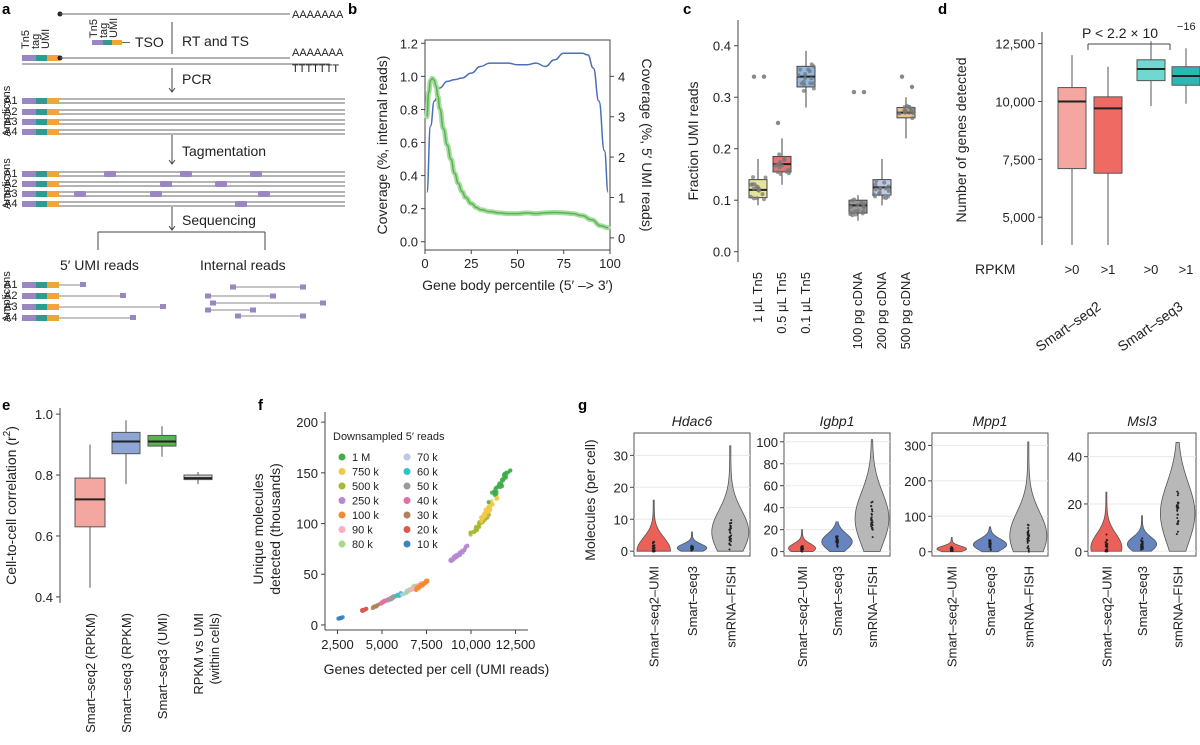 This screenshot has width=1200, height=745. I want to click on box-0-point, so click(753, 188).